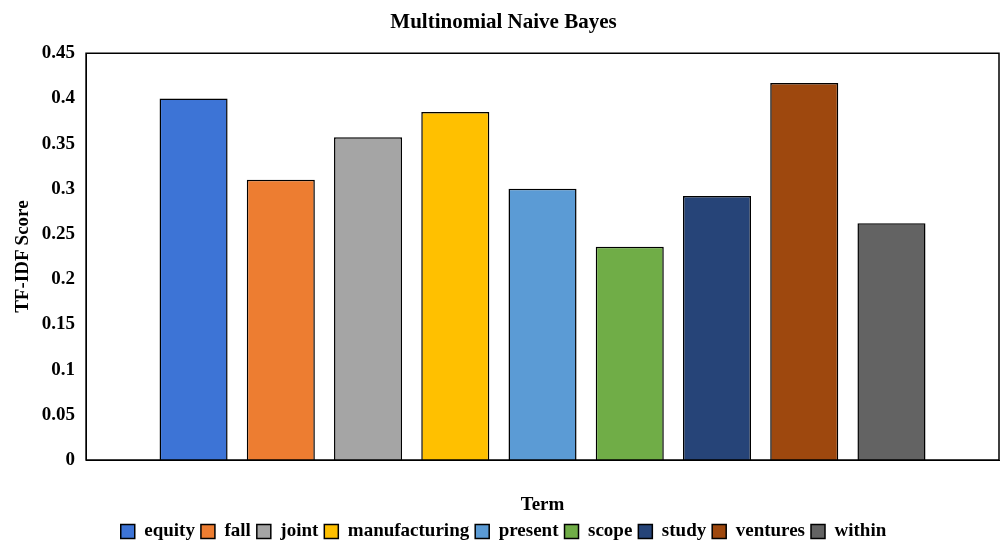 This screenshot has width=1003, height=555. Describe the element at coordinates (70, 458) in the screenshot. I see `y-tick-label: 0` at that location.